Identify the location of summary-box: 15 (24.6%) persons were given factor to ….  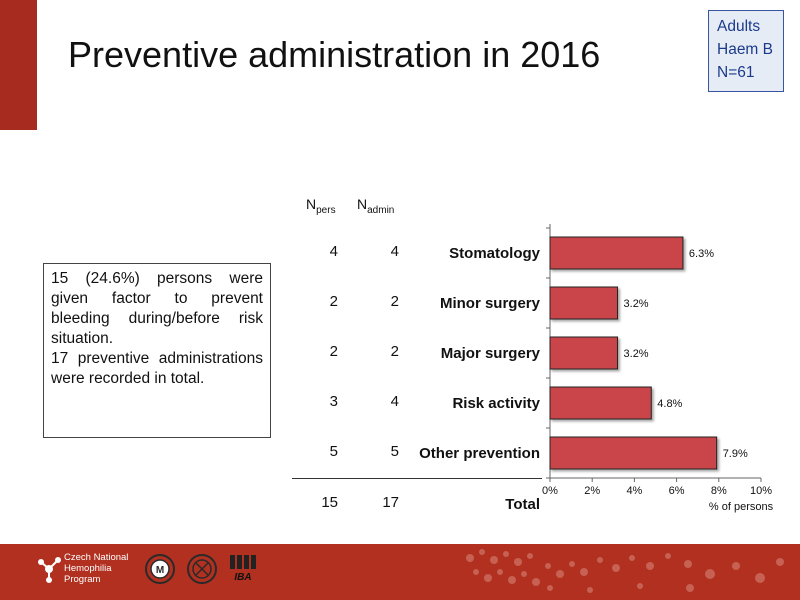
(157, 350).